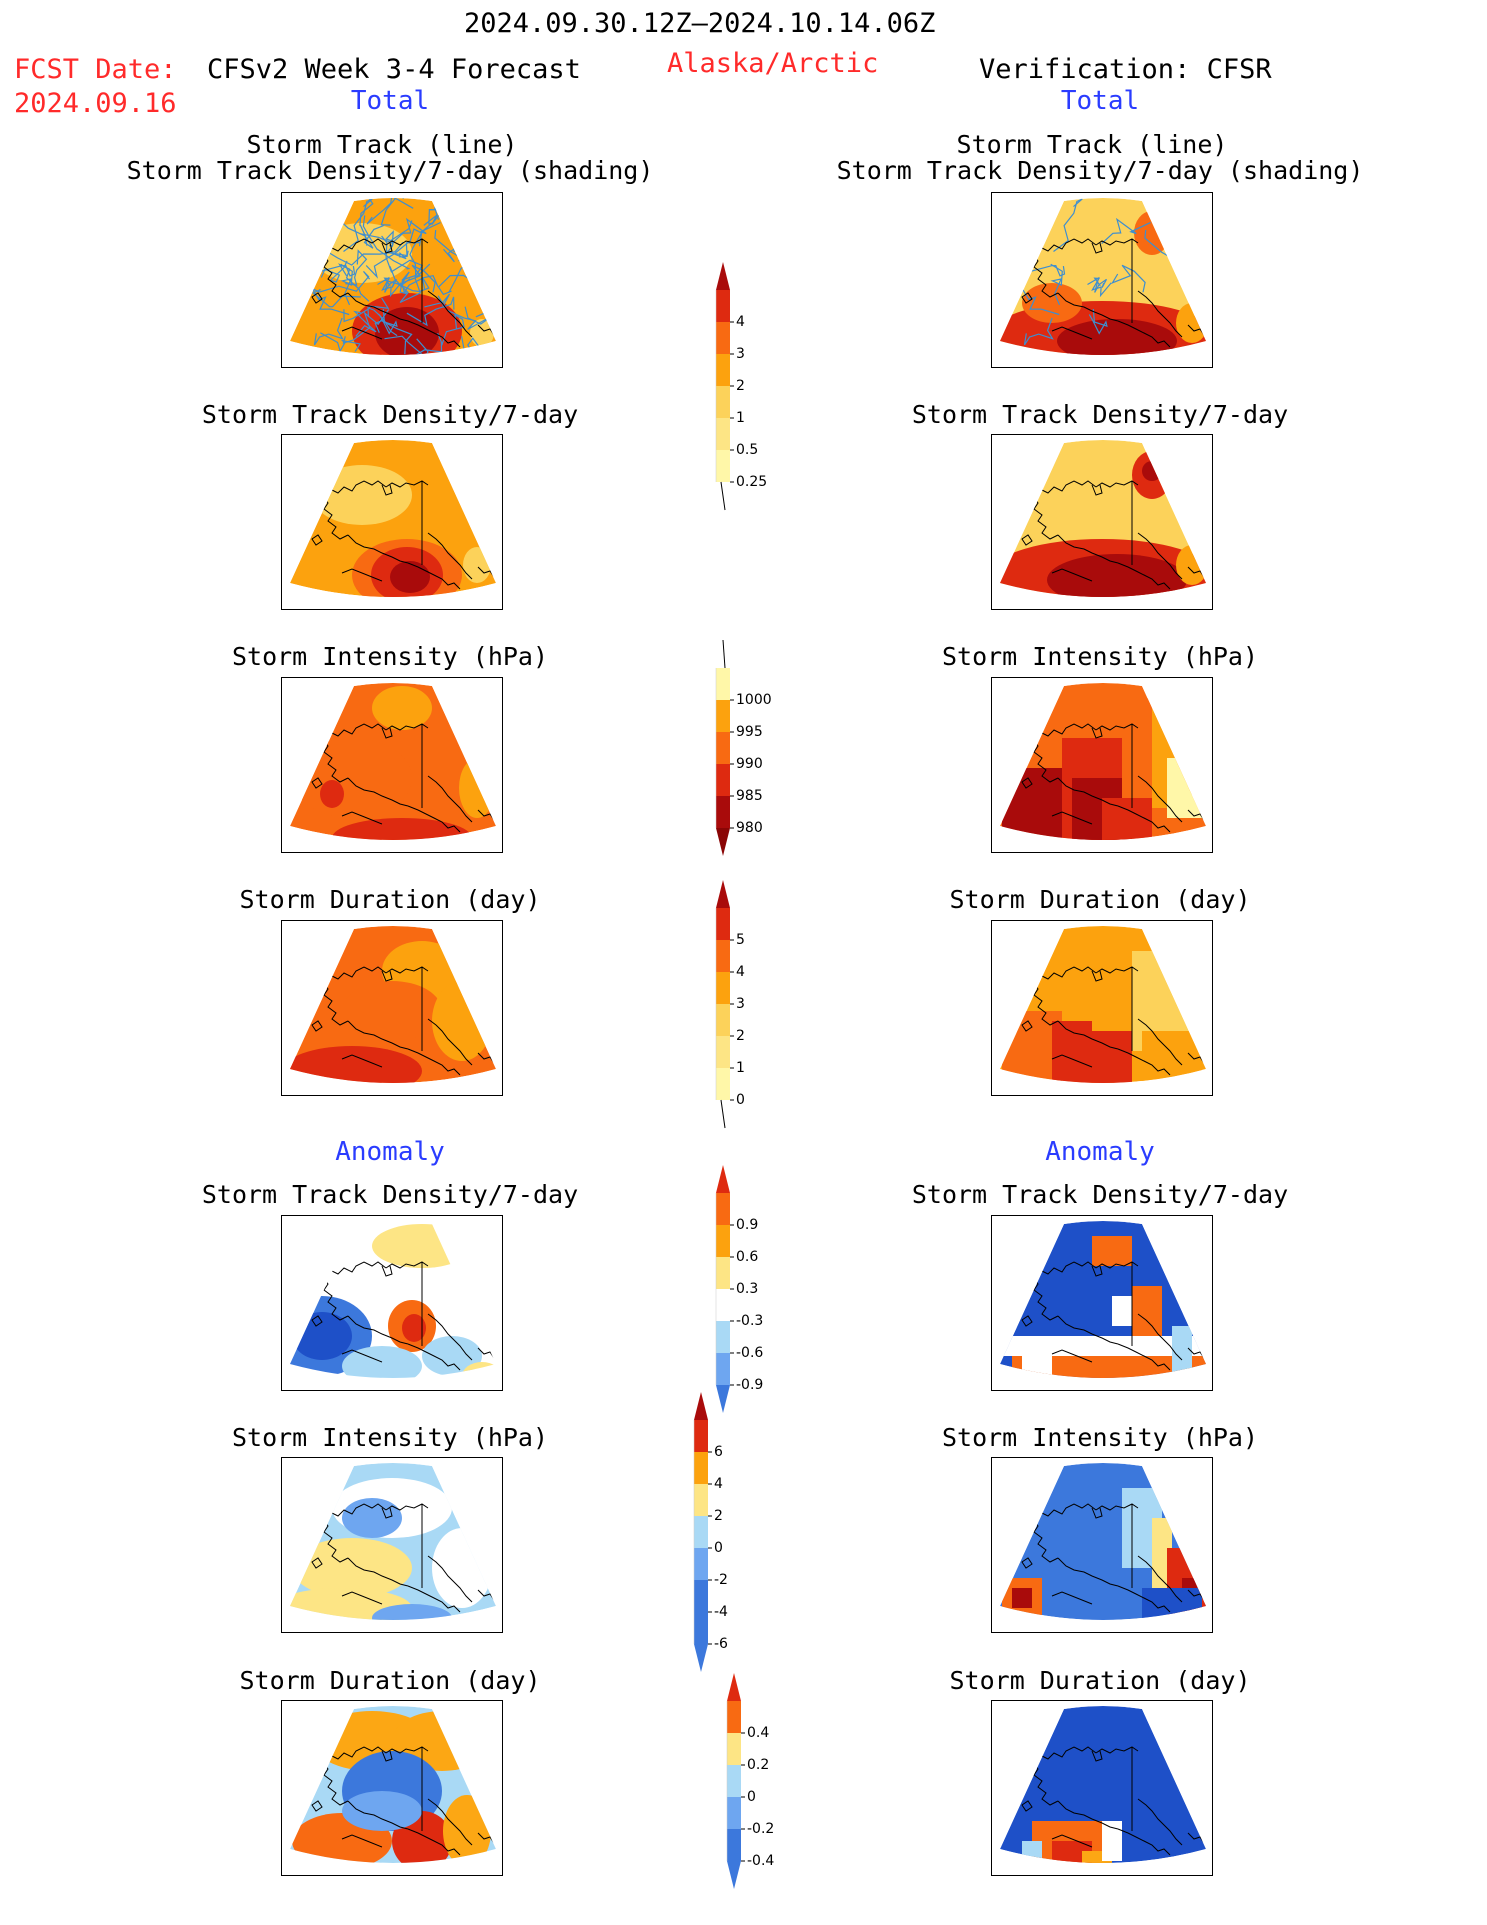 The image size is (1487, 1925). What do you see at coordinates (760, 1861) in the screenshot?
I see `svg-text: -0.4` at bounding box center [760, 1861].